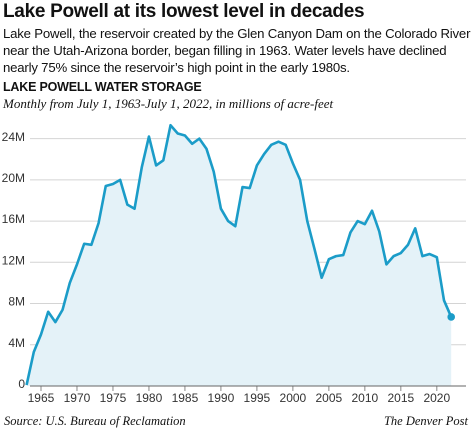 This screenshot has width=474, height=433. I want to click on credit: The Denver Post, so click(425, 421).